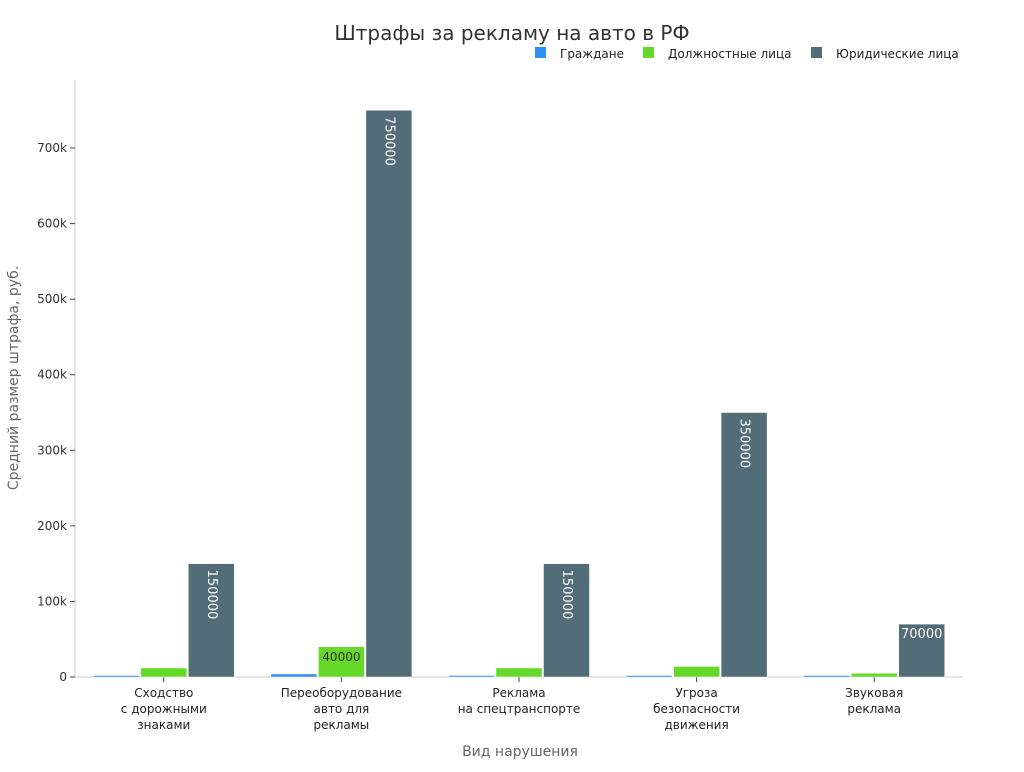  I want to click on y-tick-label: 500k, so click(52, 299).